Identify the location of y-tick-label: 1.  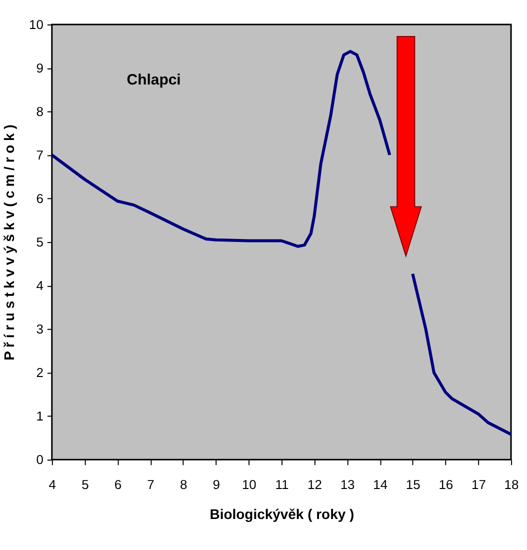
(40, 416).